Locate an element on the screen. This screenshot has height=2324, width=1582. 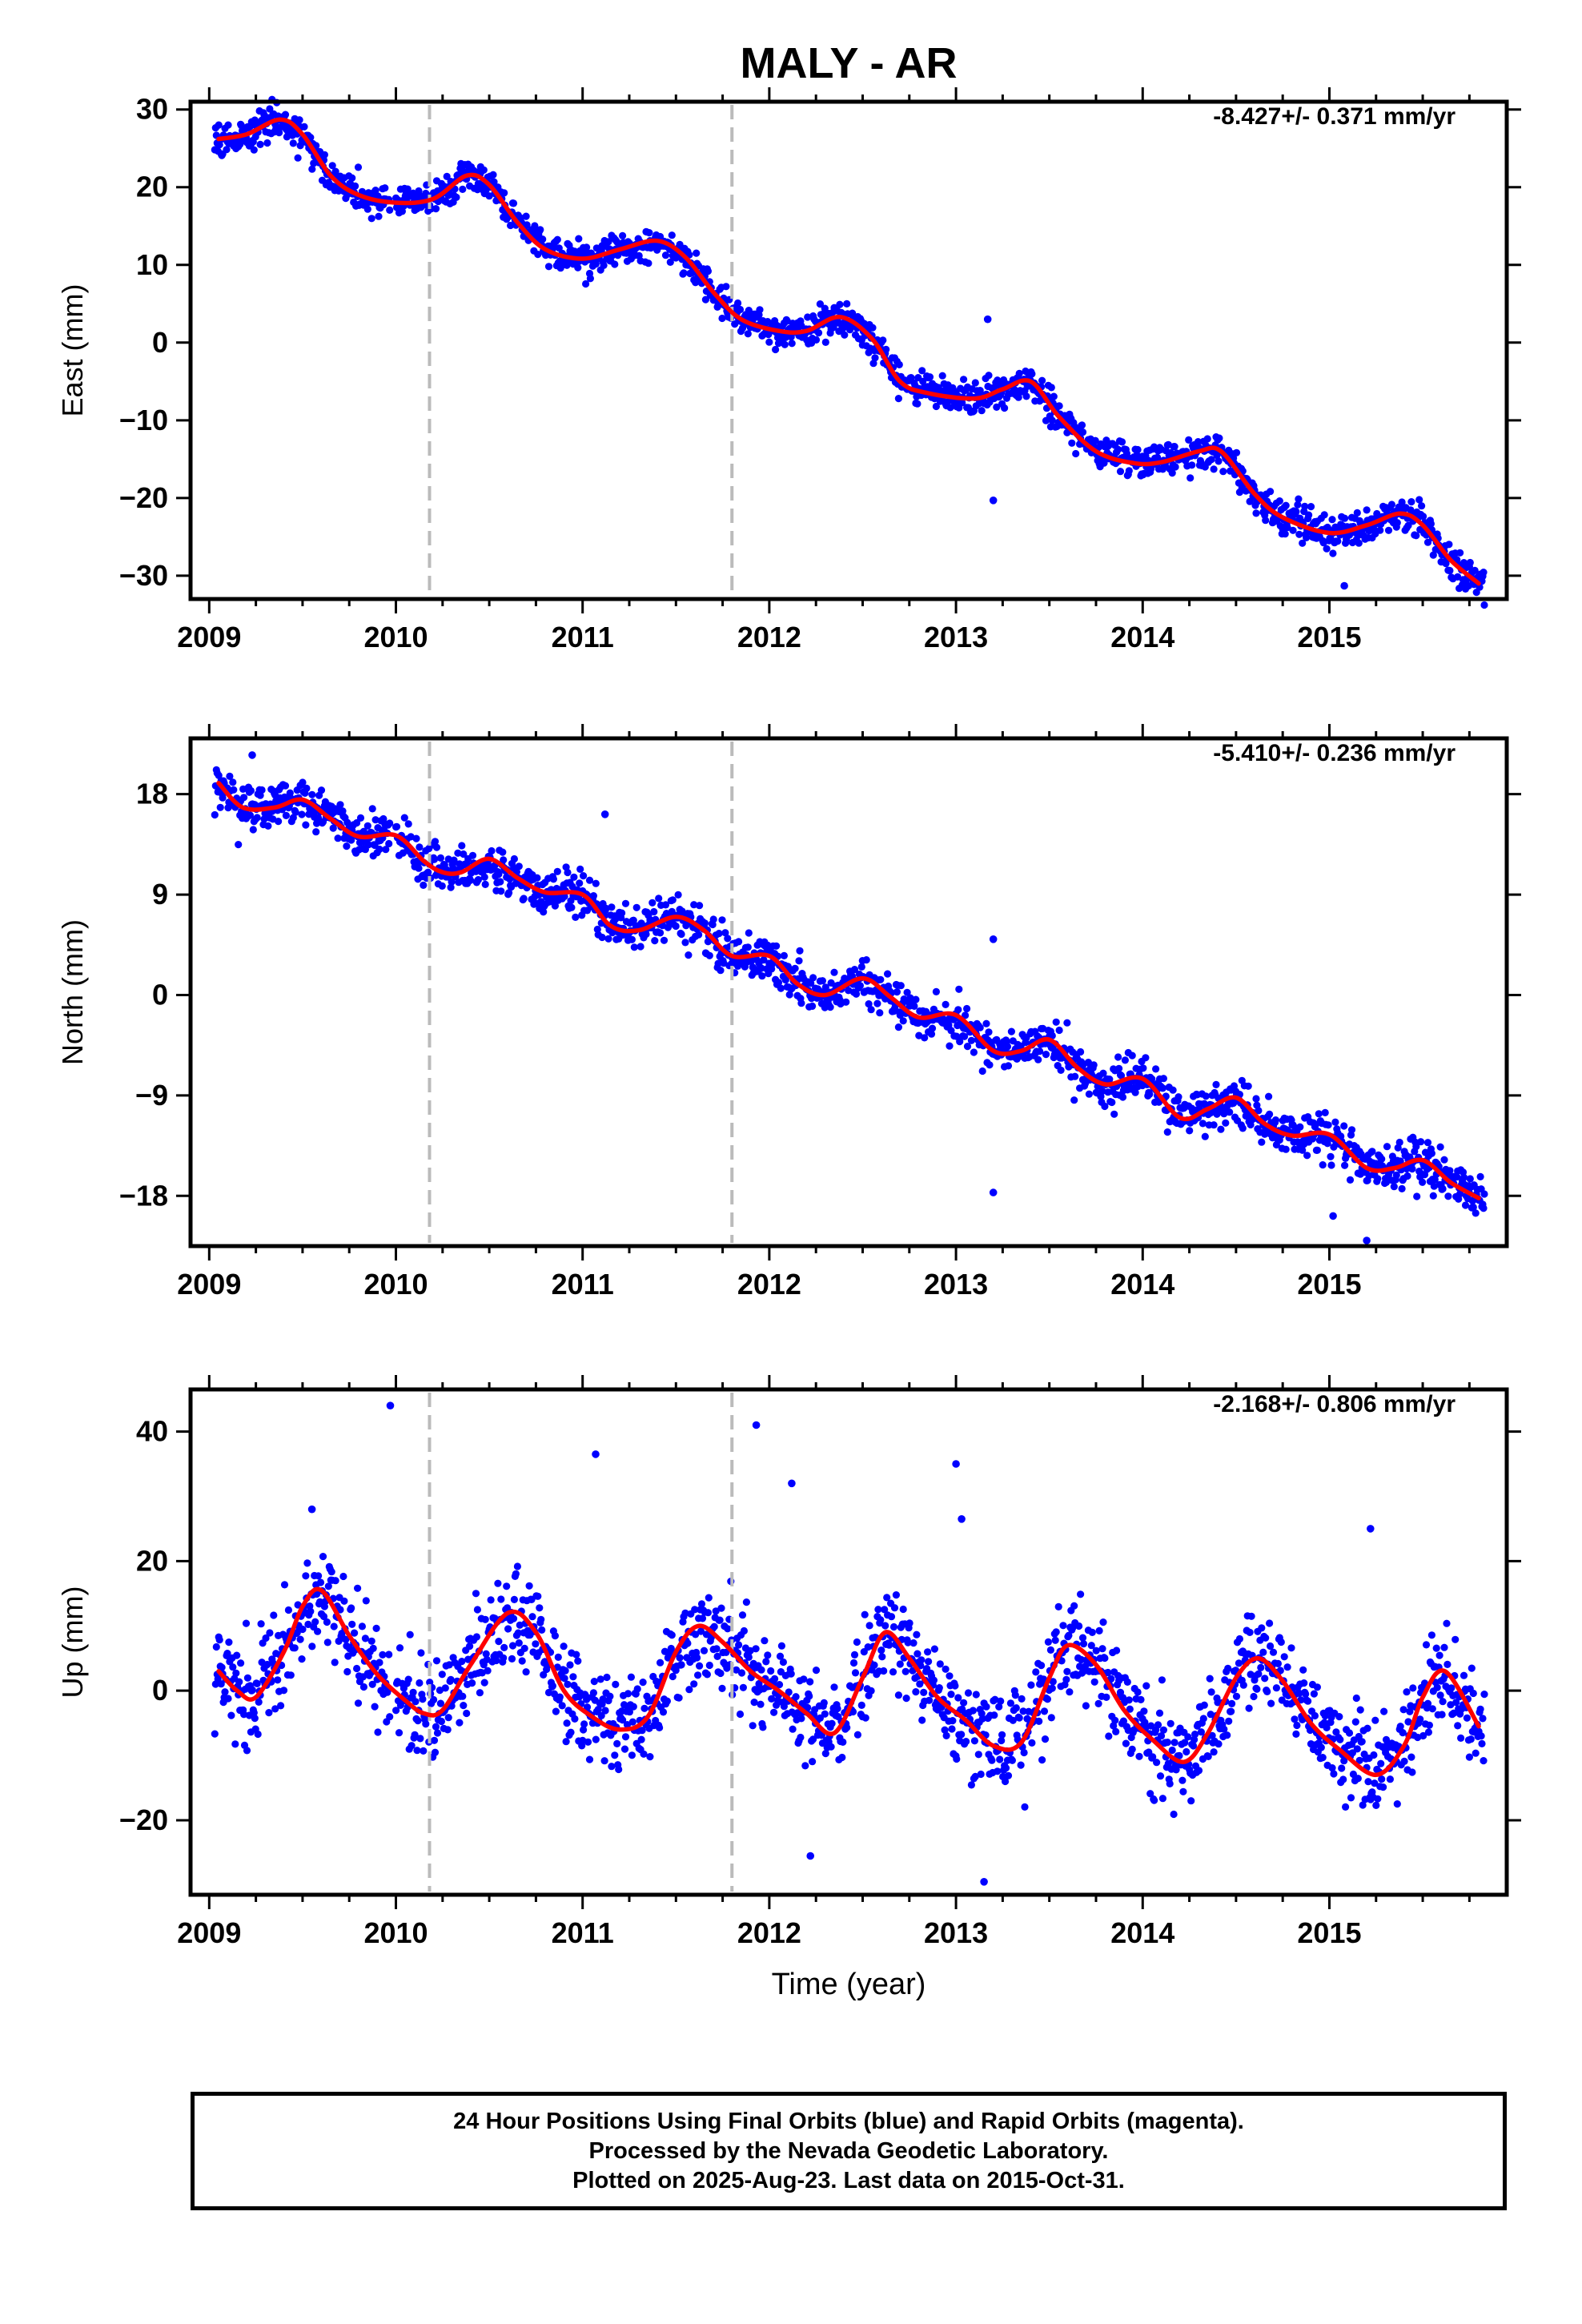
x-tick-label: 2009 is located at coordinates (209, 1284).